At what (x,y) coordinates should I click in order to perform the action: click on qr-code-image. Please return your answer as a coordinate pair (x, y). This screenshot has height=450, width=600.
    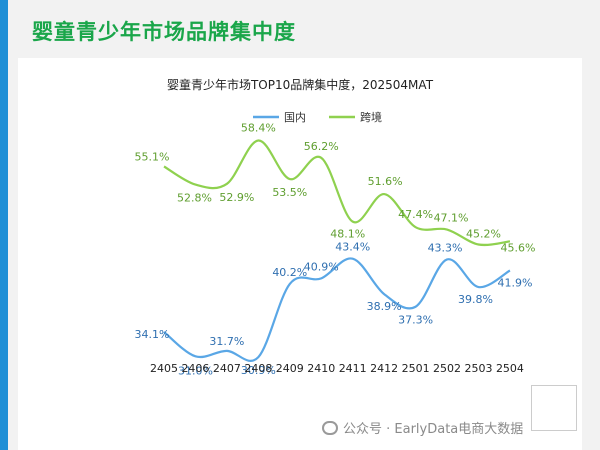
    Looking at the image, I should click on (554, 408).